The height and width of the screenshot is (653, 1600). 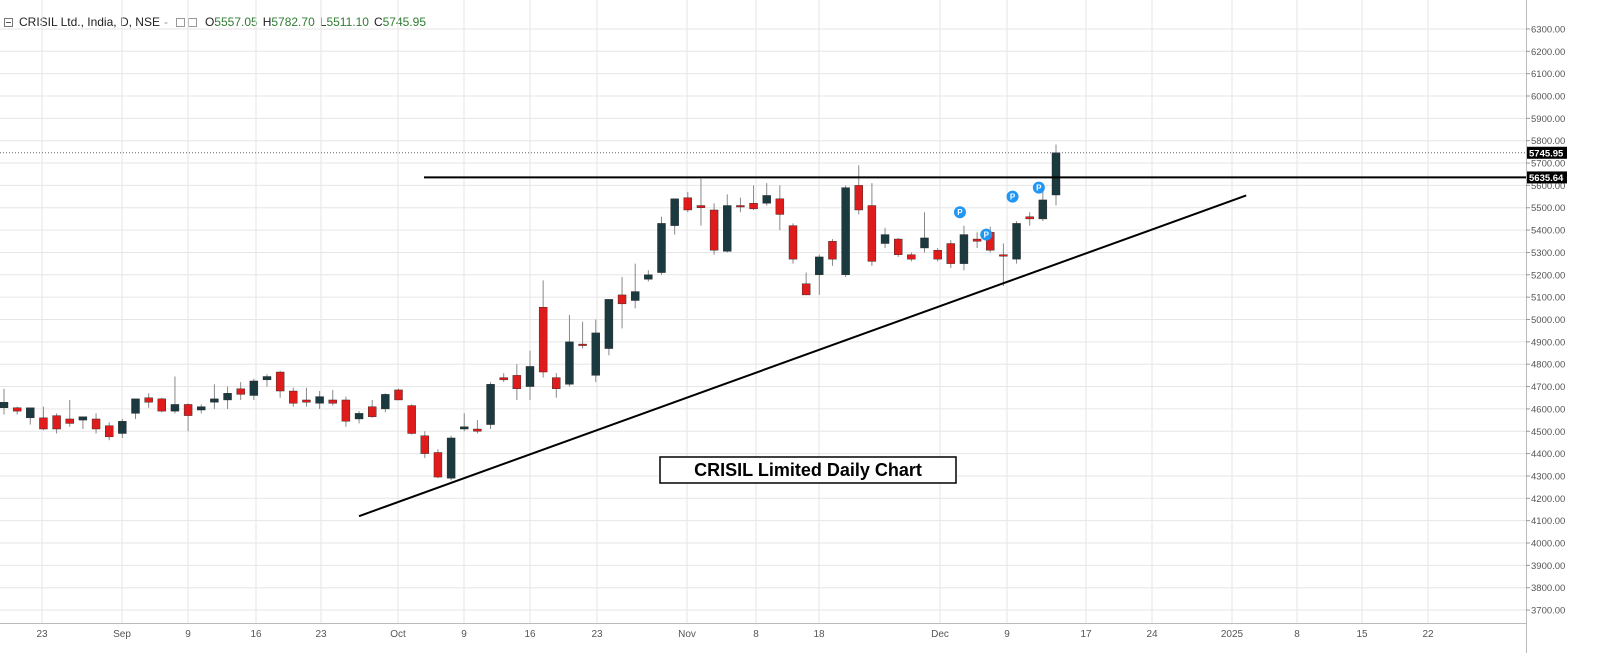 What do you see at coordinates (1548, 454) in the screenshot?
I see `y-tick-label: 4400.00` at bounding box center [1548, 454].